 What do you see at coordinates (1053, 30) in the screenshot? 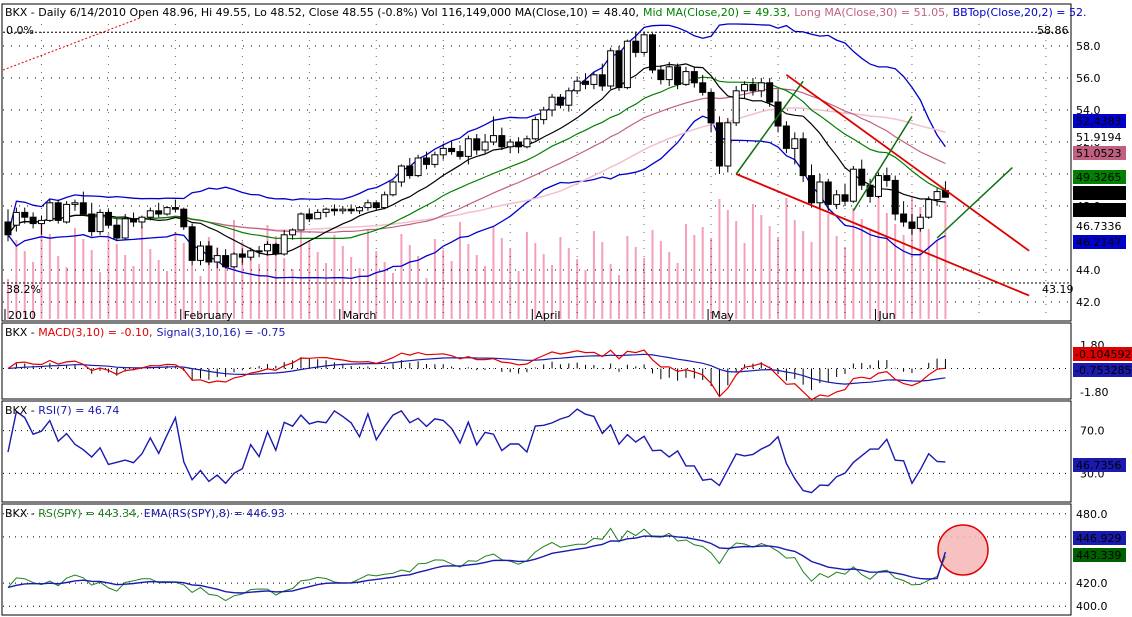
I see `fib-top-value: 58.86` at bounding box center [1053, 30].